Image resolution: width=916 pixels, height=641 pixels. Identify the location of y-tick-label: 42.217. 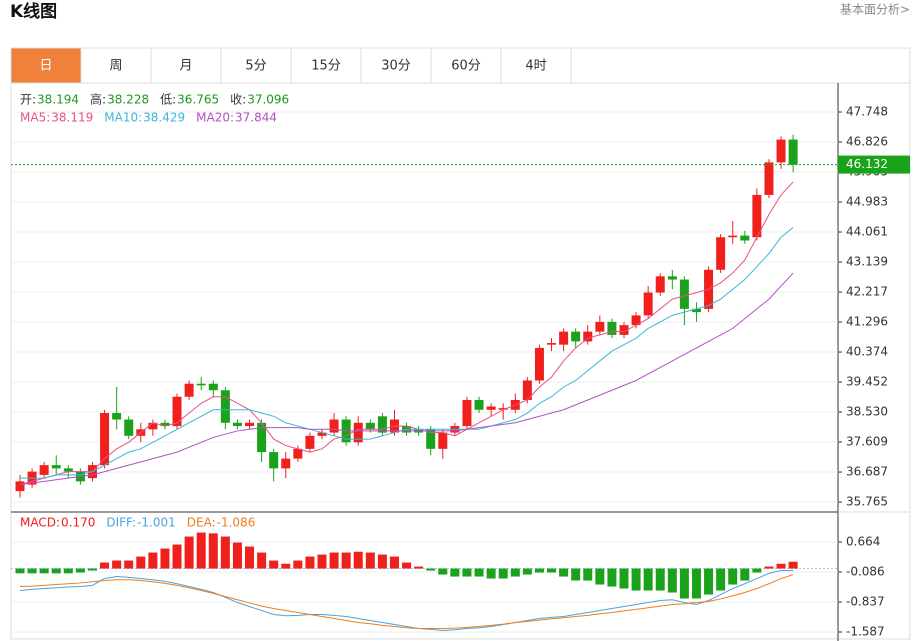
(867, 292).